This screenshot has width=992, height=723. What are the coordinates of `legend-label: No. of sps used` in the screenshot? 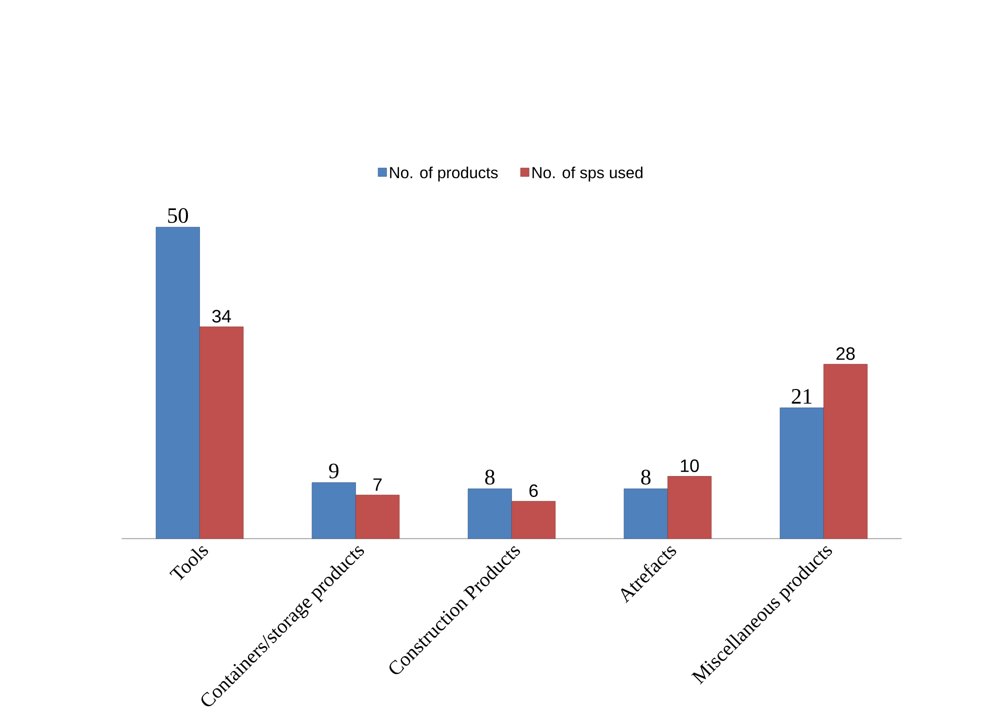 It's located at (587, 174).